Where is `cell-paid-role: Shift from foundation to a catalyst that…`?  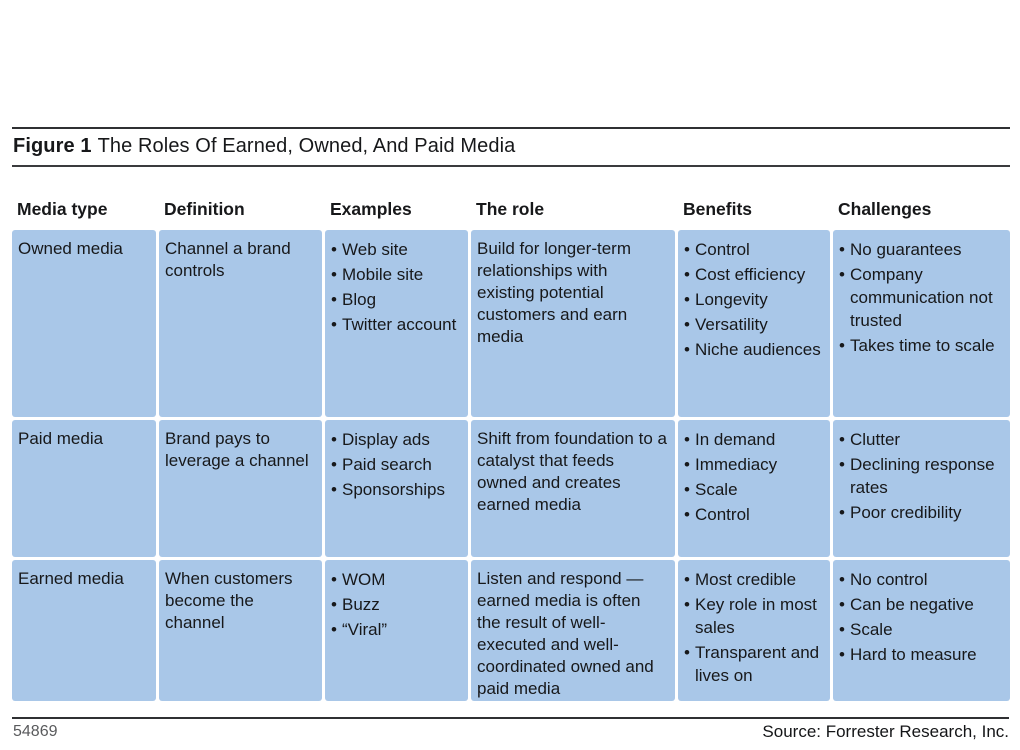 cell-paid-role: Shift from foundation to a catalyst that… is located at coordinates (573, 488).